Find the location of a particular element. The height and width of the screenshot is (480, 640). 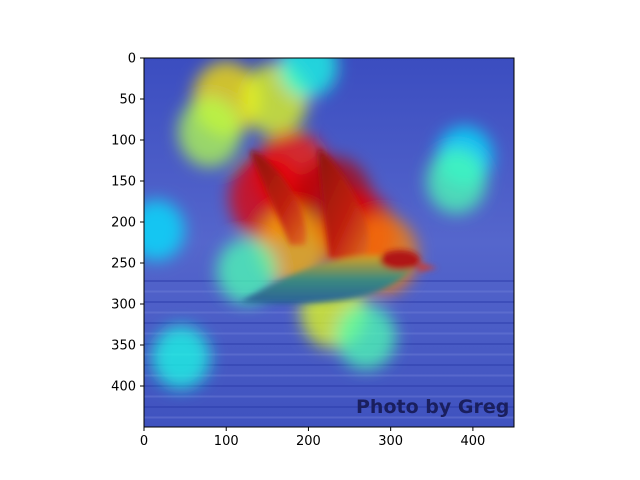

y-tick-label: 250 is located at coordinates (123, 264).